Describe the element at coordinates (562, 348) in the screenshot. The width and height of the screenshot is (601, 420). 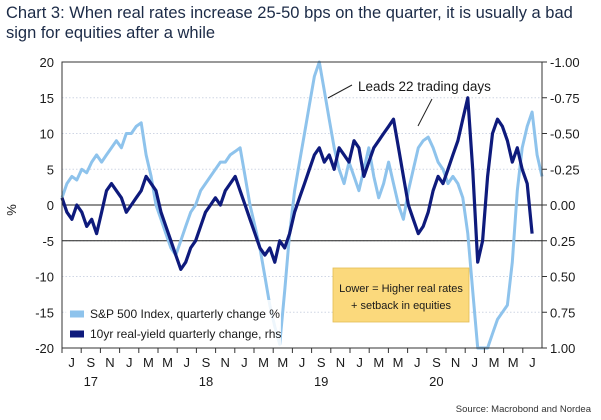
I see `y2-tick-label: 1.00` at that location.